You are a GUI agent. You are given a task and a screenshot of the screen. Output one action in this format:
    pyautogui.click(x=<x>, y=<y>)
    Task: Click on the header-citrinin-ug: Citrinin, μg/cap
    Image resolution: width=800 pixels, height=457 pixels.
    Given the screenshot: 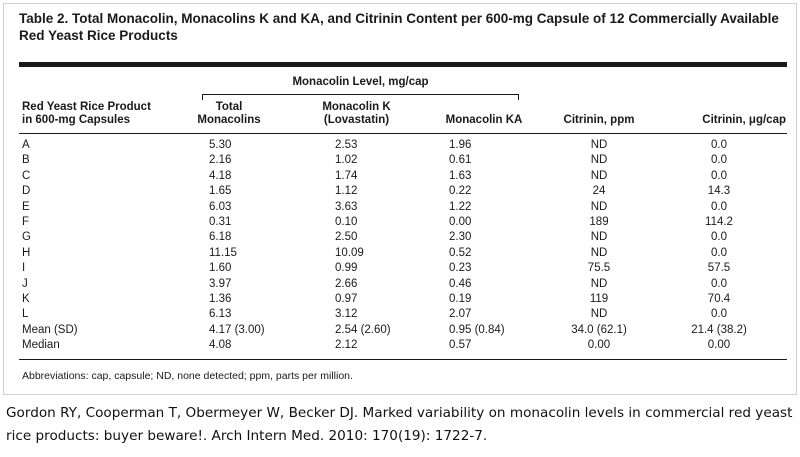 What is the action you would take?
    pyautogui.click(x=744, y=120)
    